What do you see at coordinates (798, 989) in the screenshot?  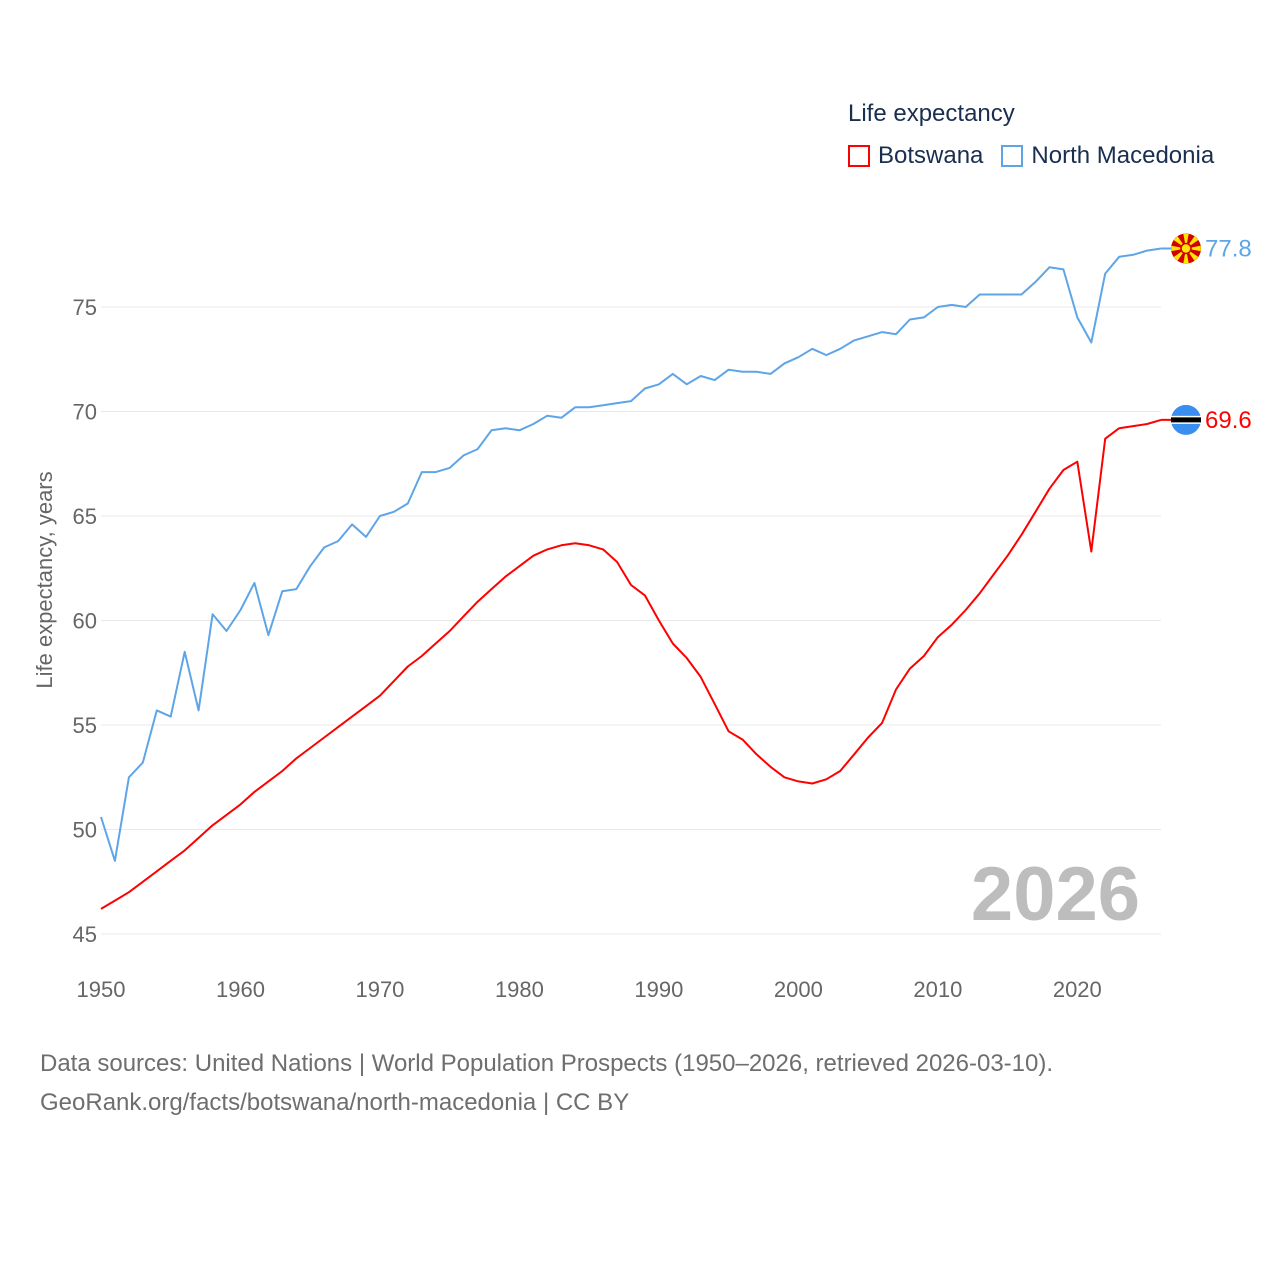 I see `x-tick-label: 2000` at bounding box center [798, 989].